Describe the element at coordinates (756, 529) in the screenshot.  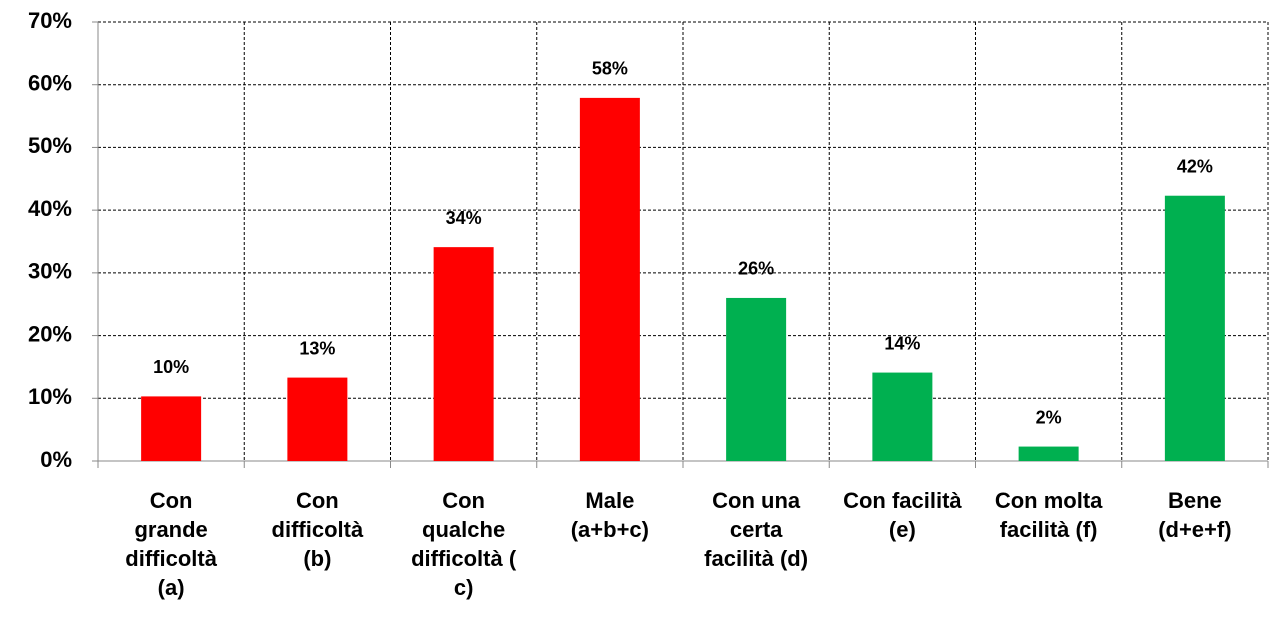
I see `x-tick-label: Con una certa facilità (d)` at that location.